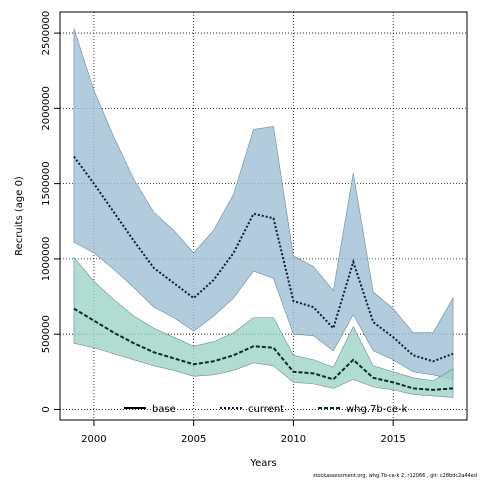  I want to click on y-tick-label: 1500000, so click(46, 183).